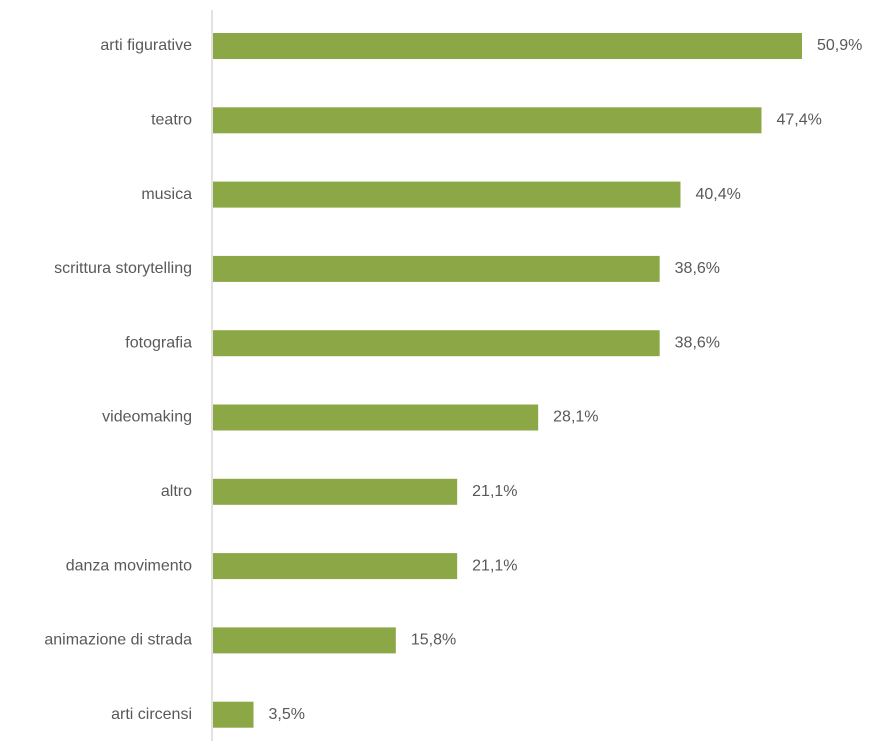 This screenshot has height=741, width=874. What do you see at coordinates (171, 120) in the screenshot?
I see `category-label: teatro` at bounding box center [171, 120].